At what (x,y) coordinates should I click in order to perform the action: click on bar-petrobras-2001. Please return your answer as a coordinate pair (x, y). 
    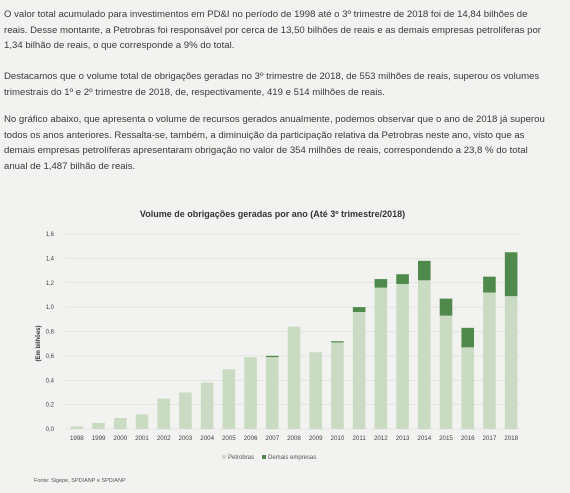
    Looking at the image, I should click on (142, 421).